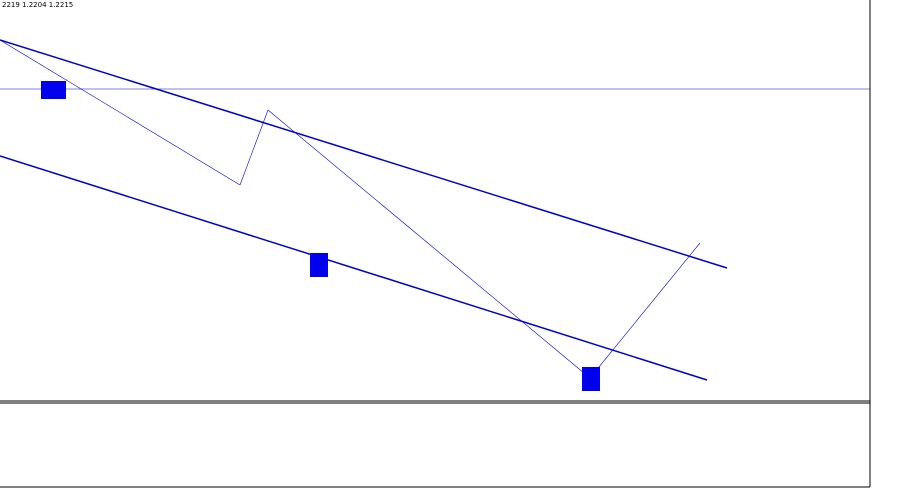  What do you see at coordinates (37, 5) in the screenshot?
I see `header: 2219 1.2204 1.2215` at bounding box center [37, 5].